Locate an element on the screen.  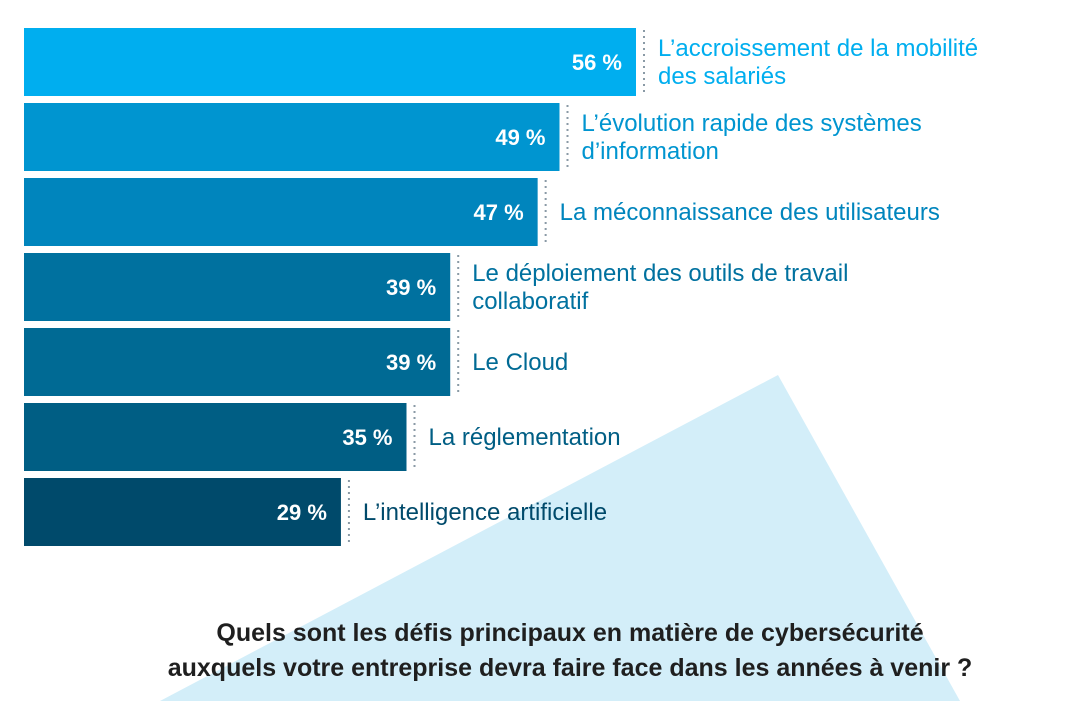
category-label-line: La réglementation is located at coordinates (525, 437).